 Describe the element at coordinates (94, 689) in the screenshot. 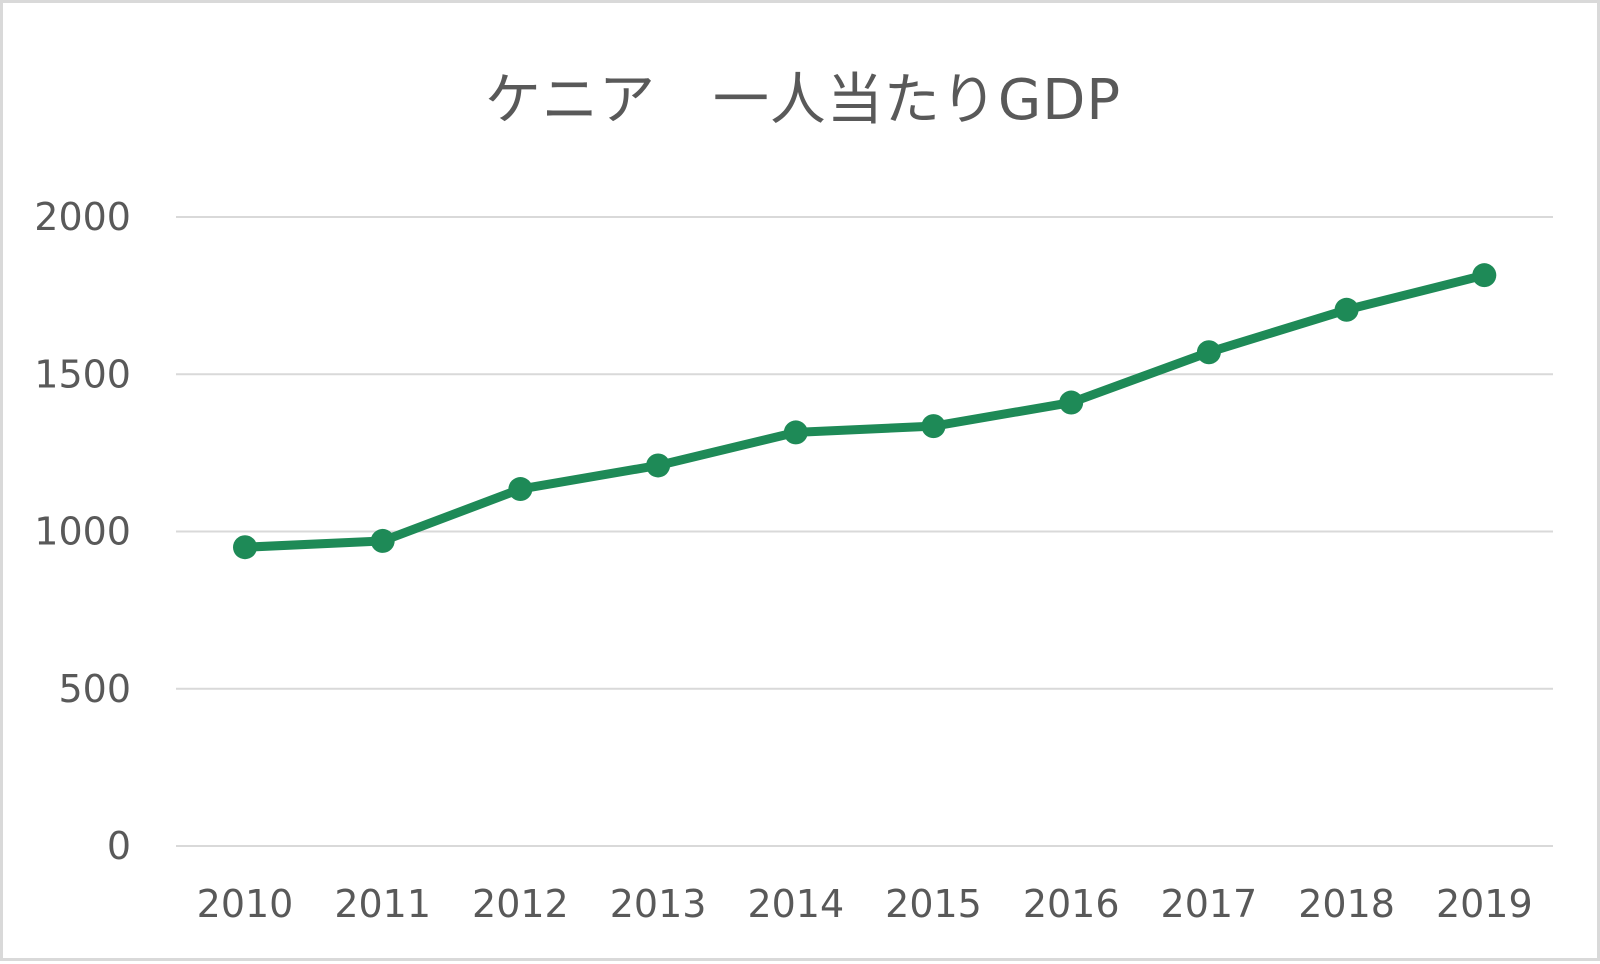

I see `y-tick-label: 500` at that location.